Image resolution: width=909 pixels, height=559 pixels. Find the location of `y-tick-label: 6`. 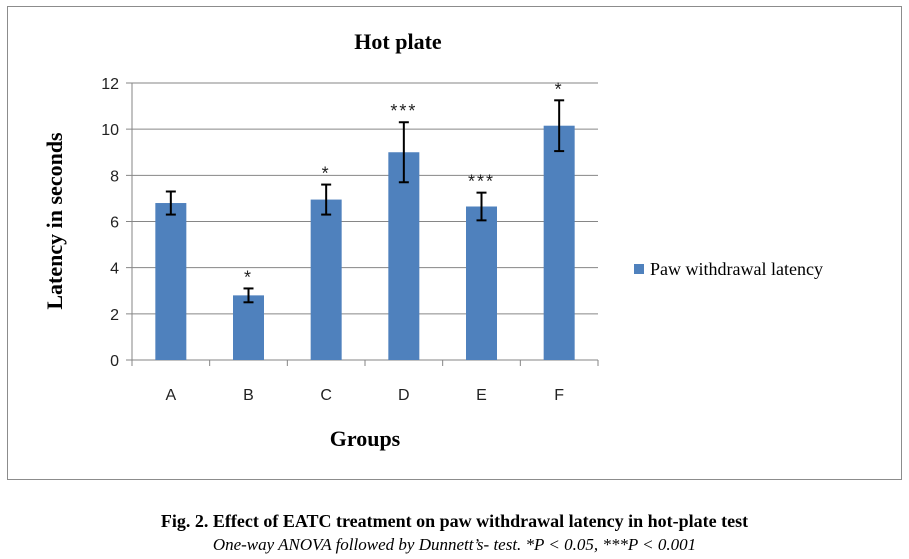

y-tick-label: 6 is located at coordinates (114, 223).